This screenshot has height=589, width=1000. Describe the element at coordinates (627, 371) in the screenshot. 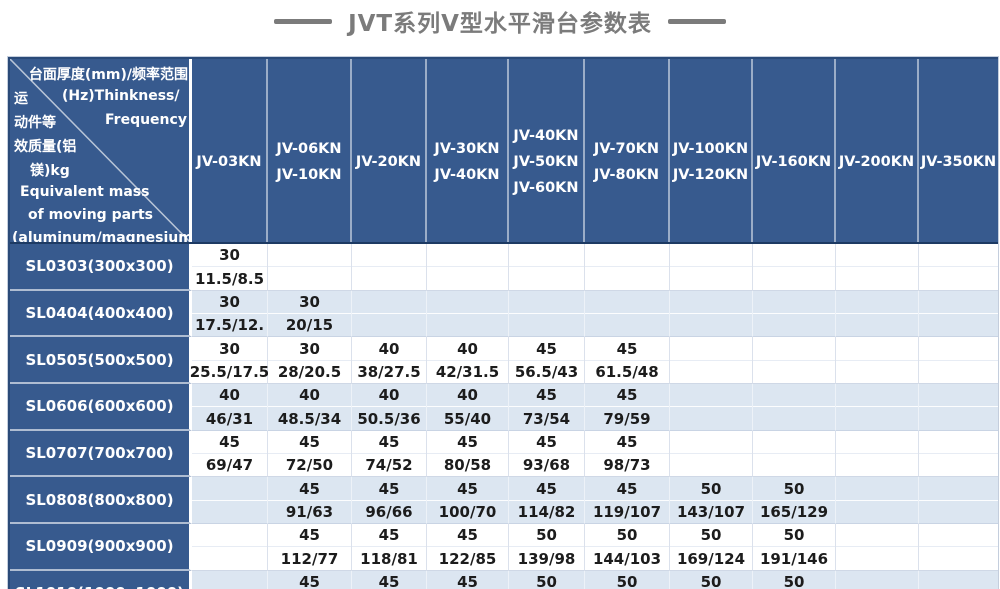

I see `frequency-value: 61.5/48` at that location.